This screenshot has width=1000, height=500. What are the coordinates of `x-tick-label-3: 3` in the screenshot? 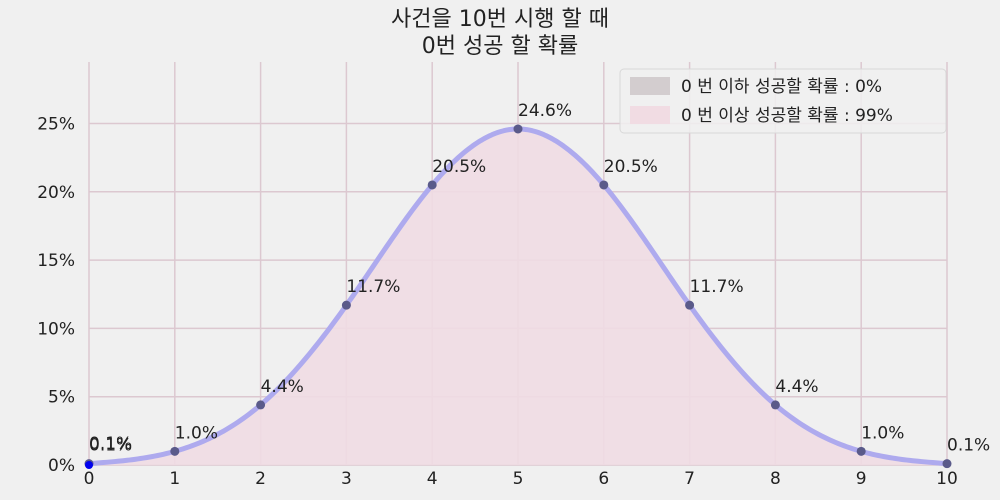 It's located at (346, 479).